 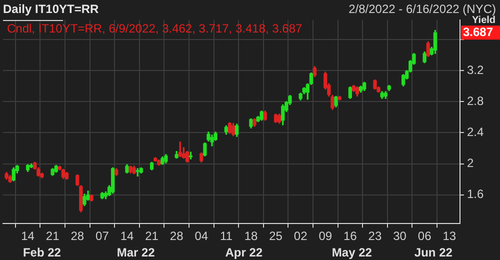 I want to click on x-tick-label: 02, so click(x=301, y=236).